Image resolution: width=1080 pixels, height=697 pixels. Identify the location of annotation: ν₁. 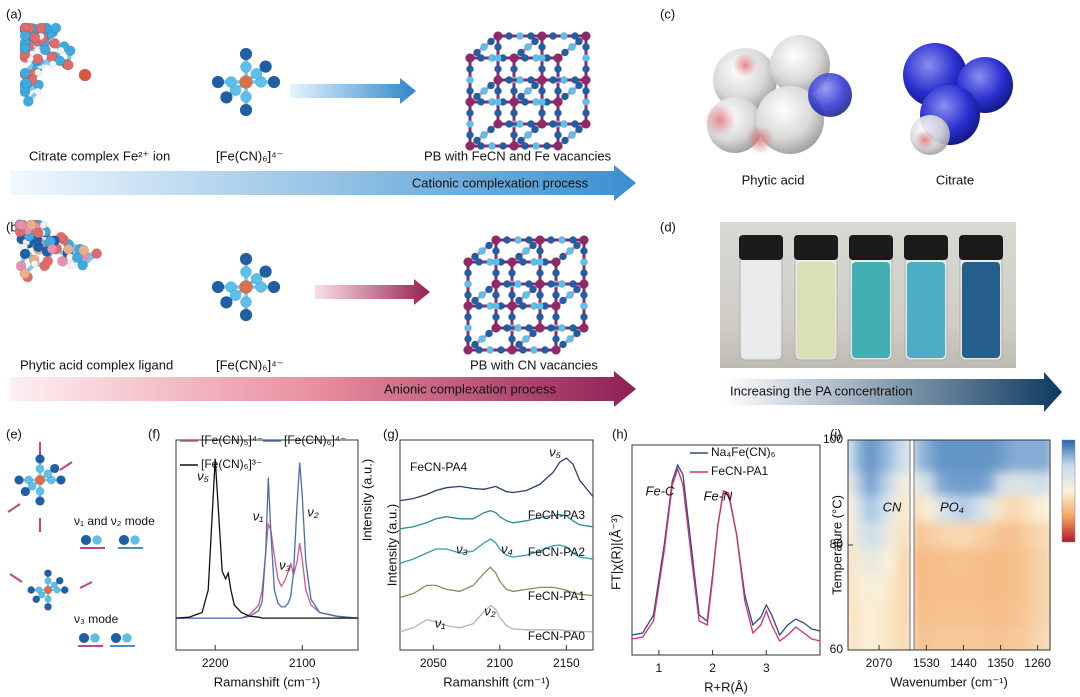
(258, 515).